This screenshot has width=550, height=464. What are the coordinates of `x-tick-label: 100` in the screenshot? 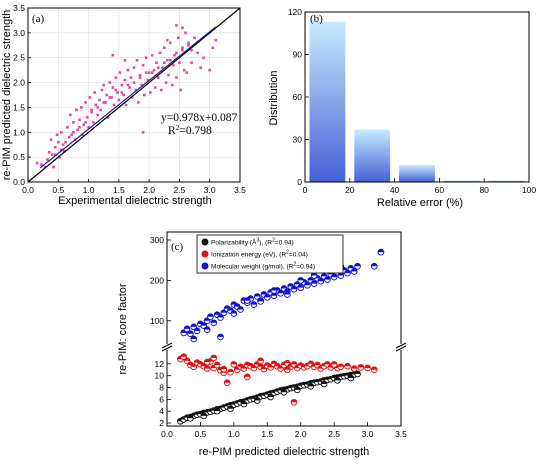 It's located at (529, 190).